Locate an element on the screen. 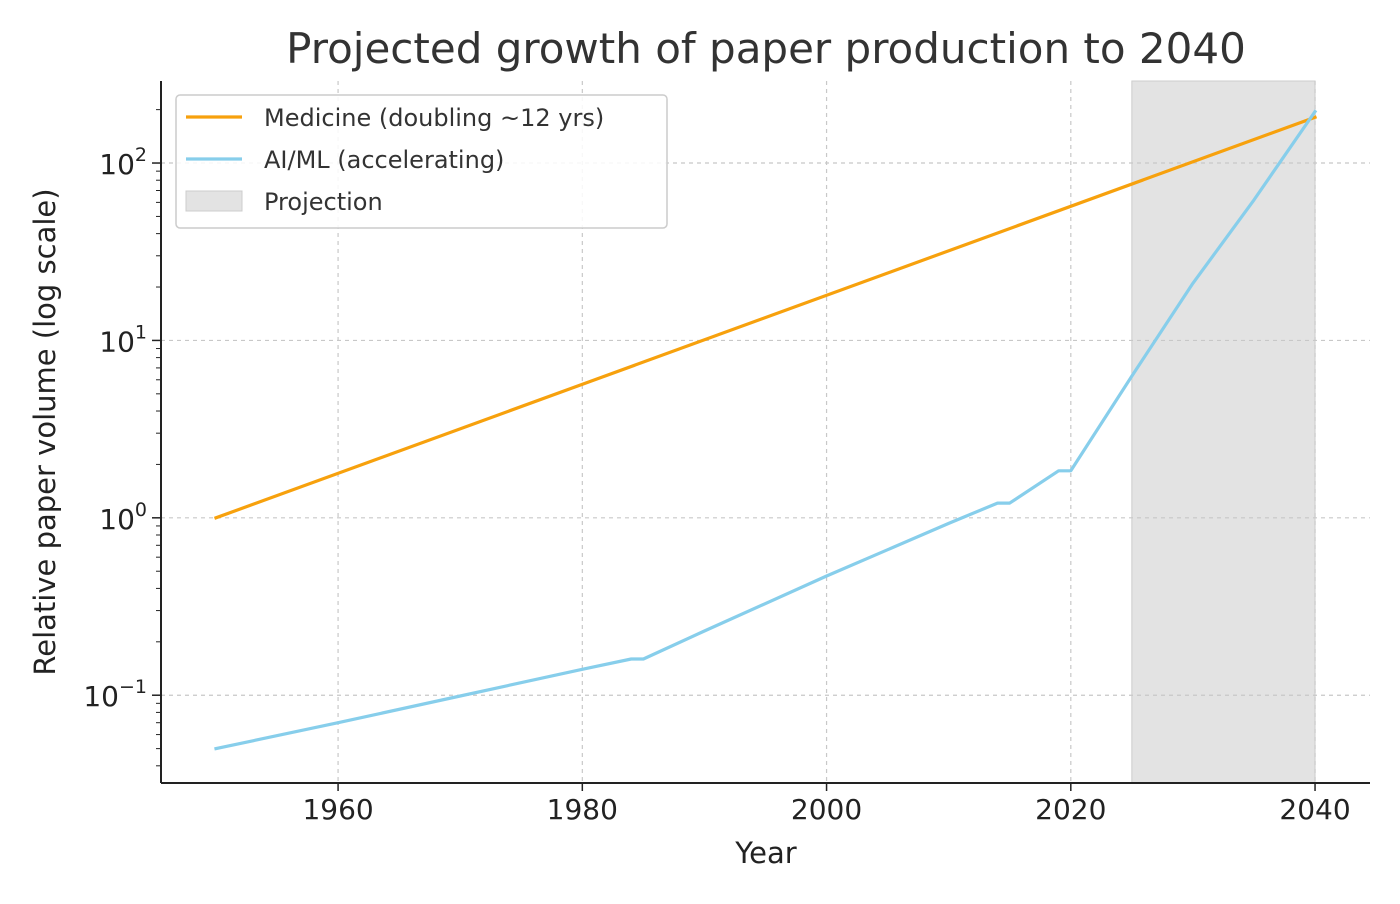 This screenshot has height=904, width=1400. x-tick-label-2020: 2020 is located at coordinates (1070, 809).